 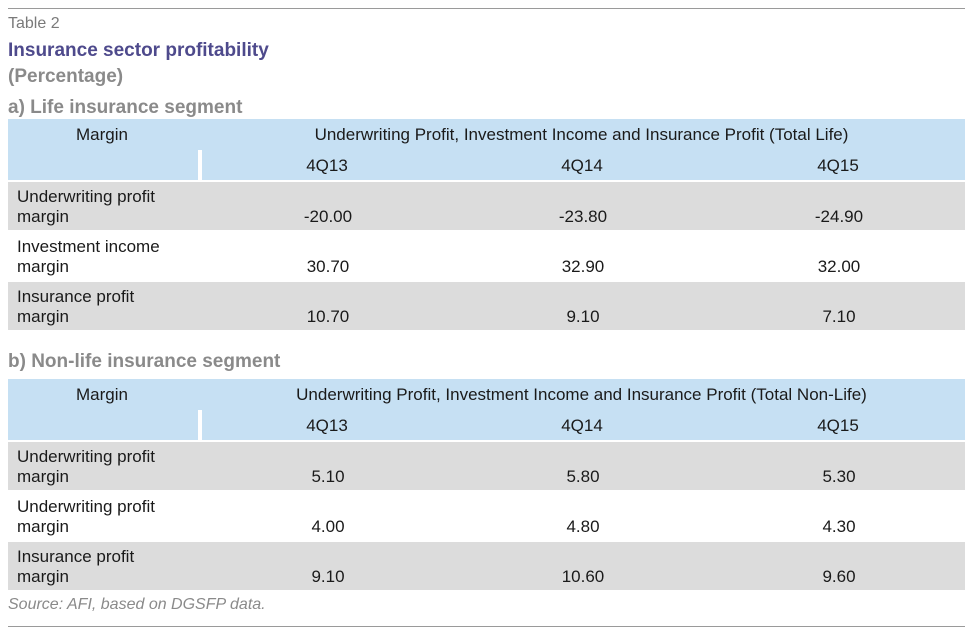 I want to click on cell-value: 4.00, so click(x=328, y=526).